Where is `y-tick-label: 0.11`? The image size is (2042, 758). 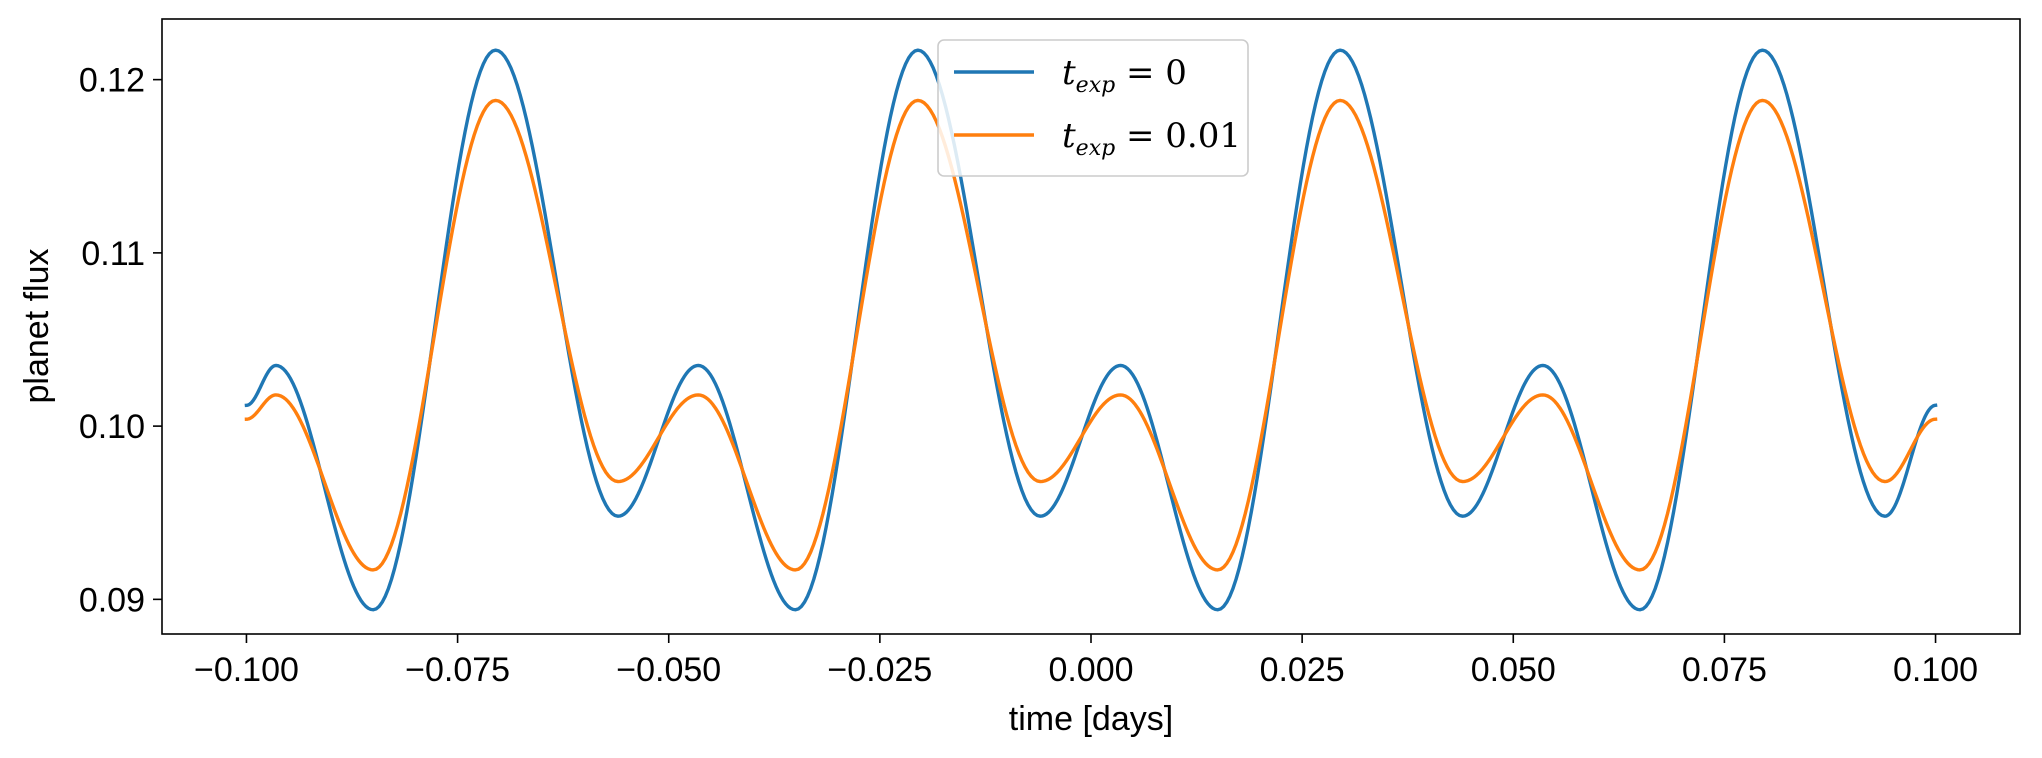
y-tick-label: 0.11 is located at coordinates (113, 254).